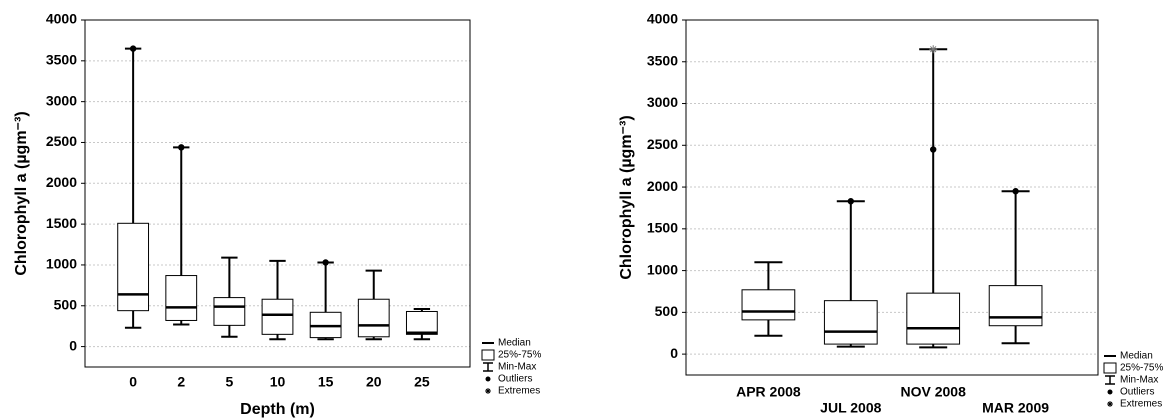 This screenshot has height=420, width=1168. I want to click on x-tick-label: 20, so click(374, 382).